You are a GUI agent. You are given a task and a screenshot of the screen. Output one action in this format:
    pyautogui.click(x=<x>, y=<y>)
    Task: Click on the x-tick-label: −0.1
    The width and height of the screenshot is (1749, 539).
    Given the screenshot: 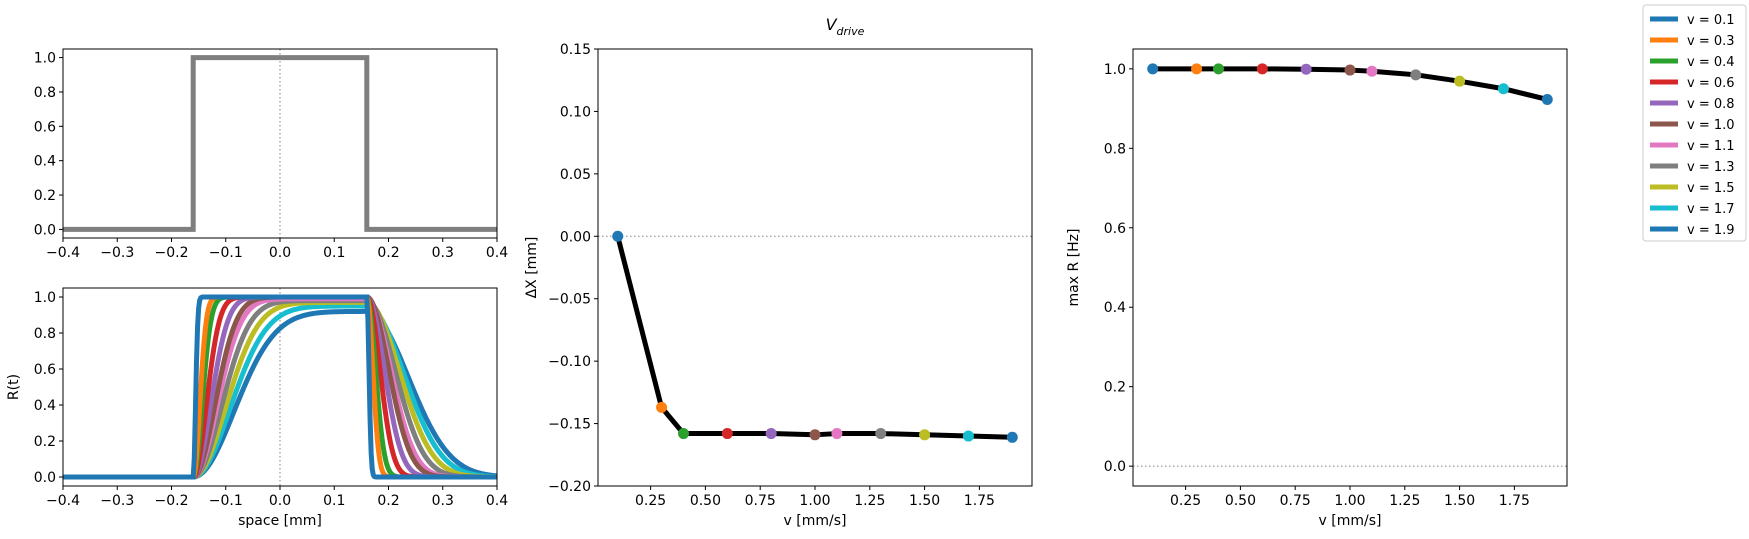 What is the action you would take?
    pyautogui.click(x=226, y=501)
    